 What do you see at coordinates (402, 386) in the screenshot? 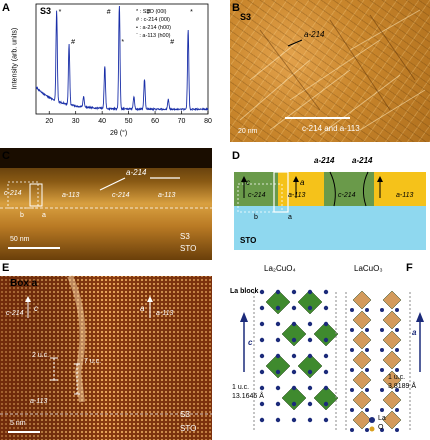
I see `f-uc-right-2: 3.8189 Å` at bounding box center [402, 386].